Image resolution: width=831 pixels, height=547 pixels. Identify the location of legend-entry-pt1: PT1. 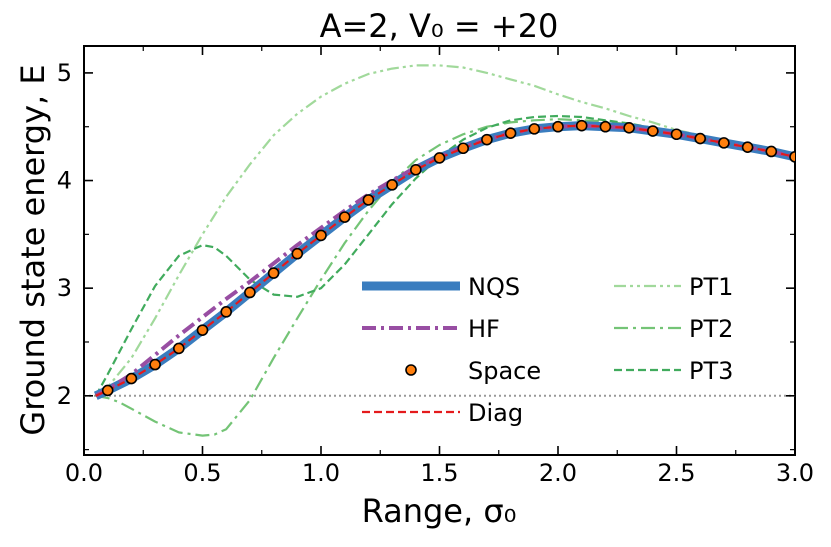
(673, 287).